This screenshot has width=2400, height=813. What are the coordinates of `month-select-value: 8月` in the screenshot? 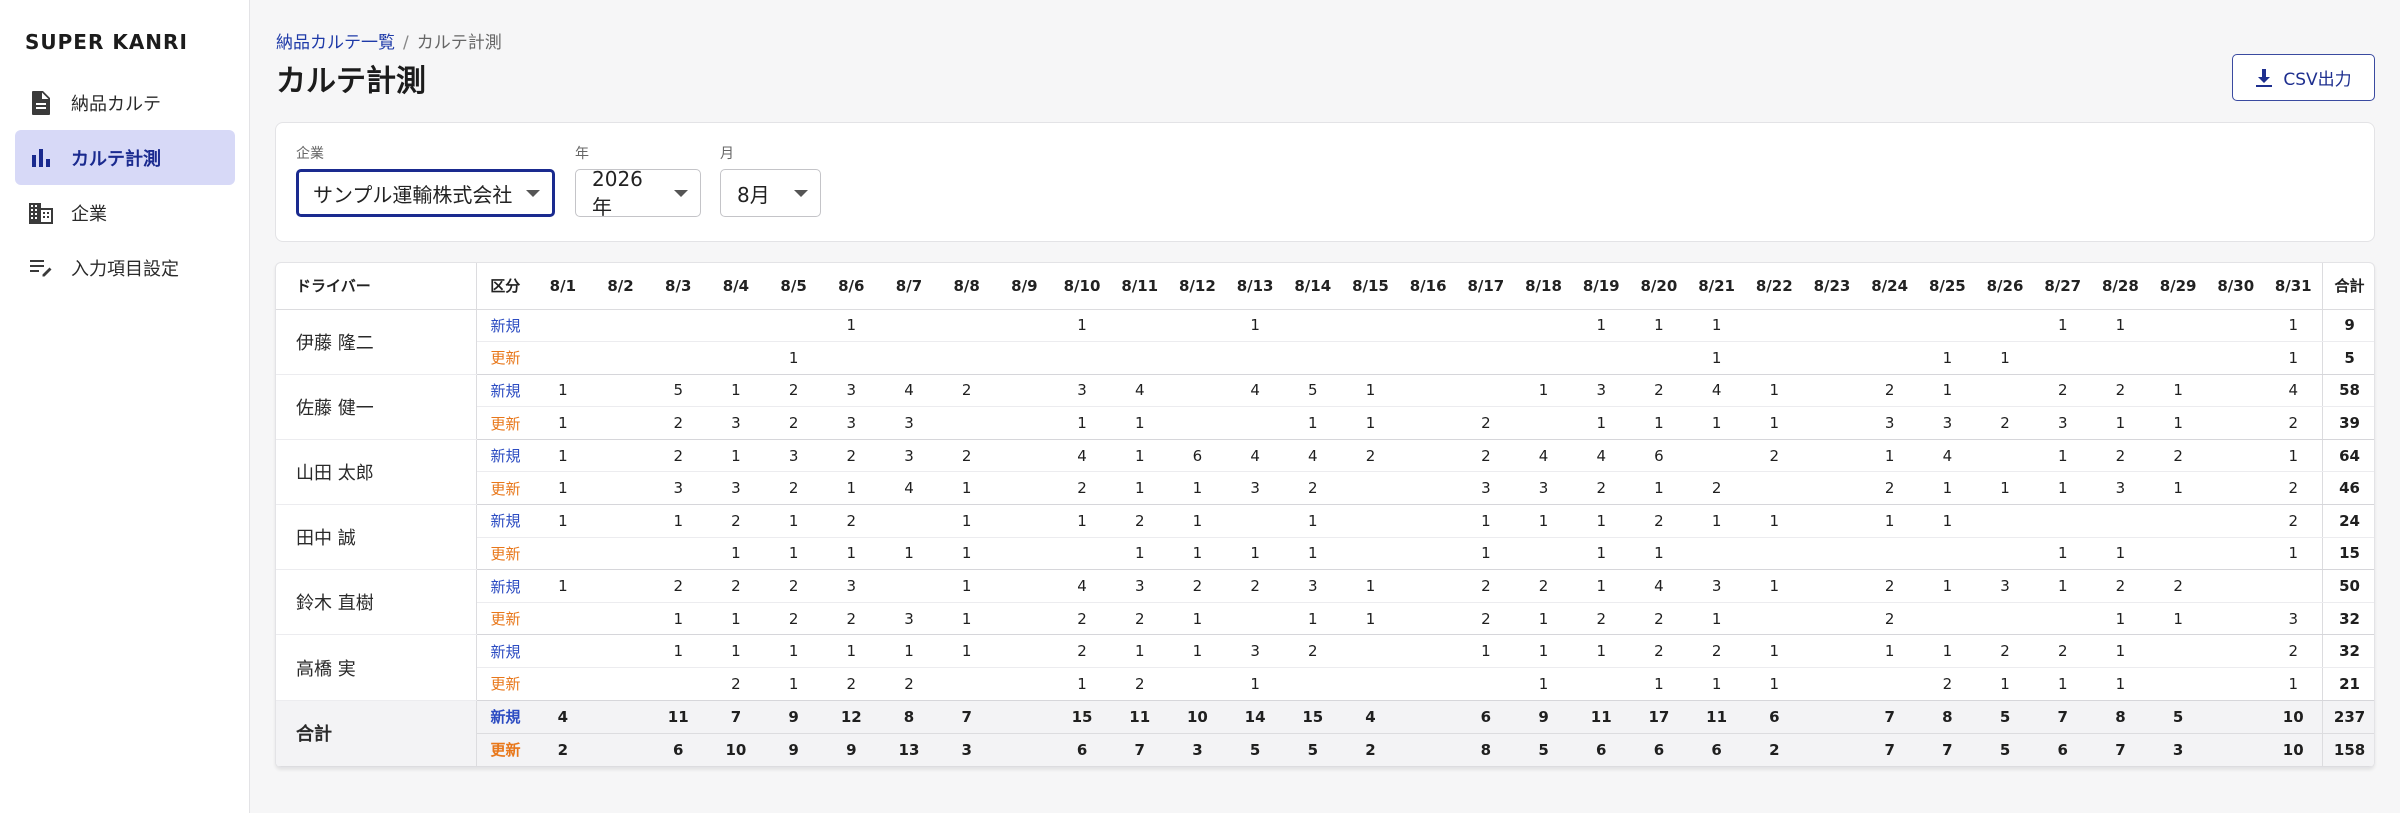 It's located at (753, 194).